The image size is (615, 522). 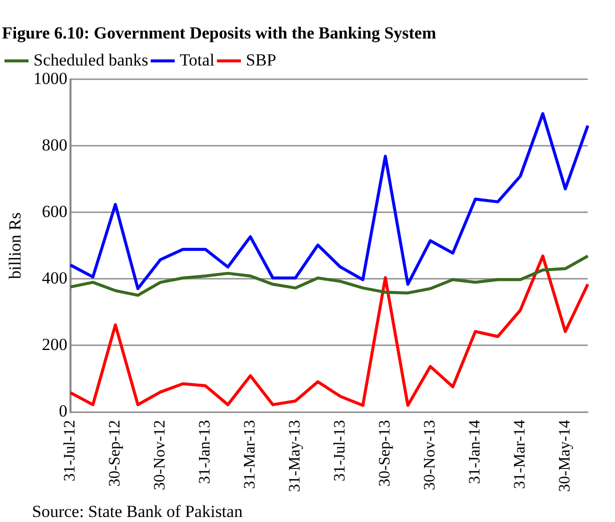 What do you see at coordinates (261, 60) in the screenshot?
I see `legend-label: SBP` at bounding box center [261, 60].